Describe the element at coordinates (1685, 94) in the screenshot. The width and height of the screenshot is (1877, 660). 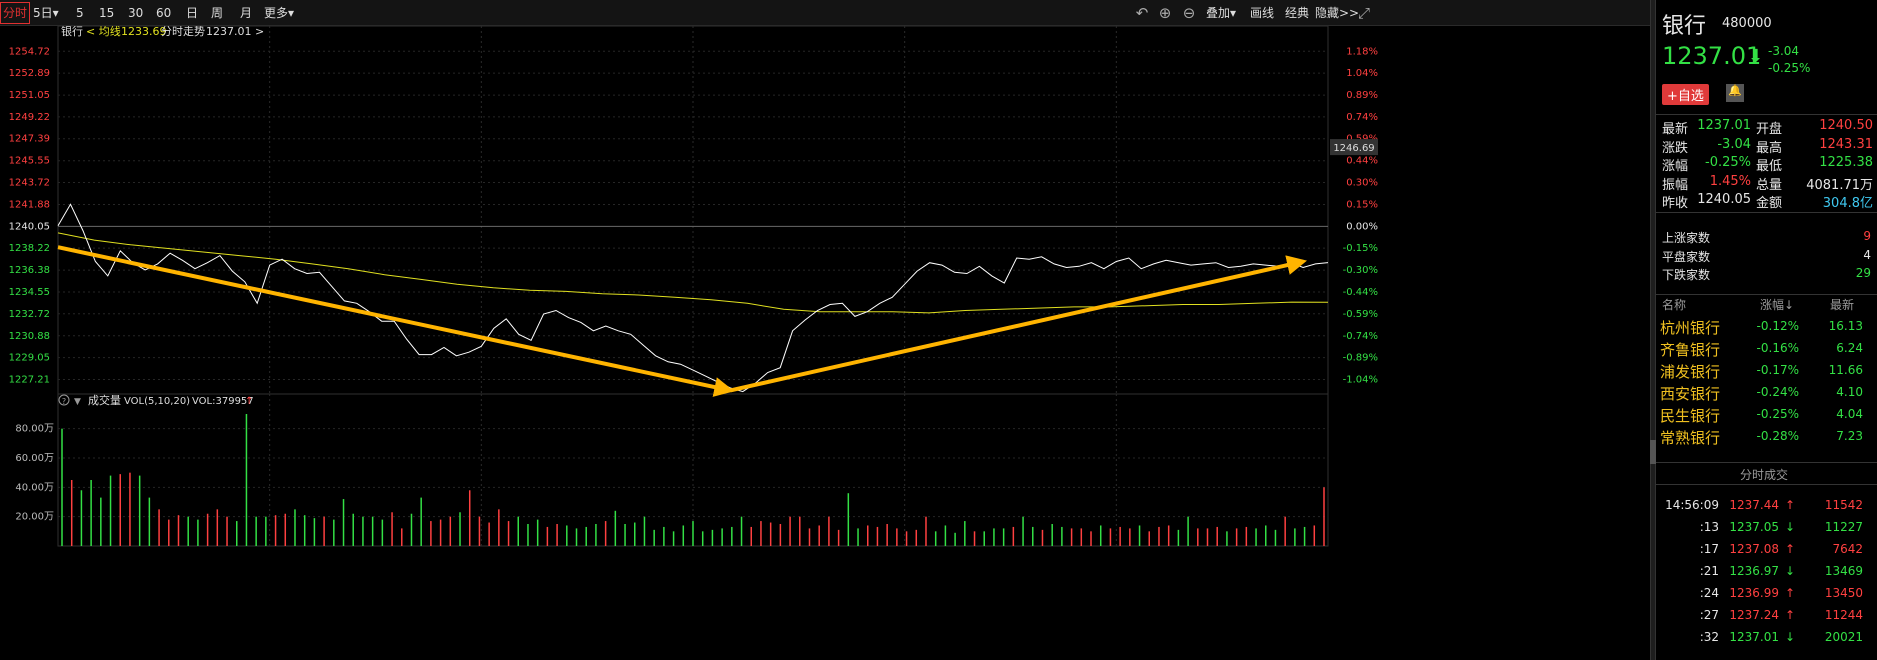
I see `add-watchlist-button: +自选` at that location.